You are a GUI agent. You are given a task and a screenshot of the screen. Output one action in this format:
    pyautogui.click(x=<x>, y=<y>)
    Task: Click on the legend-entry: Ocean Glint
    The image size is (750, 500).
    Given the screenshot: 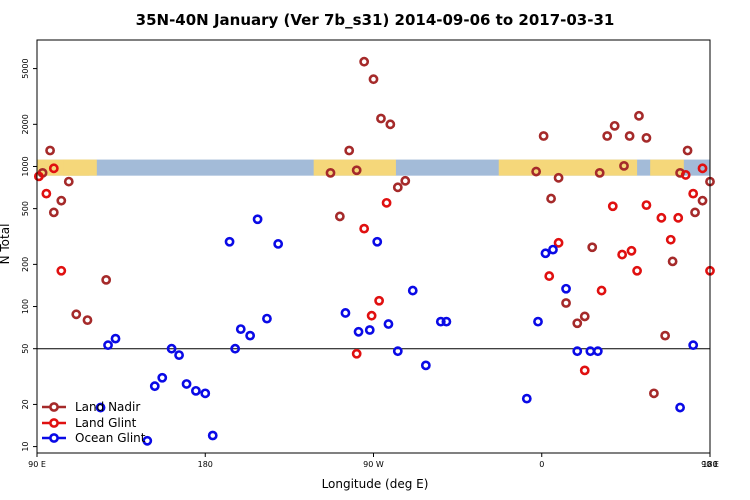 What is the action you would take?
    pyautogui.click(x=94, y=438)
    